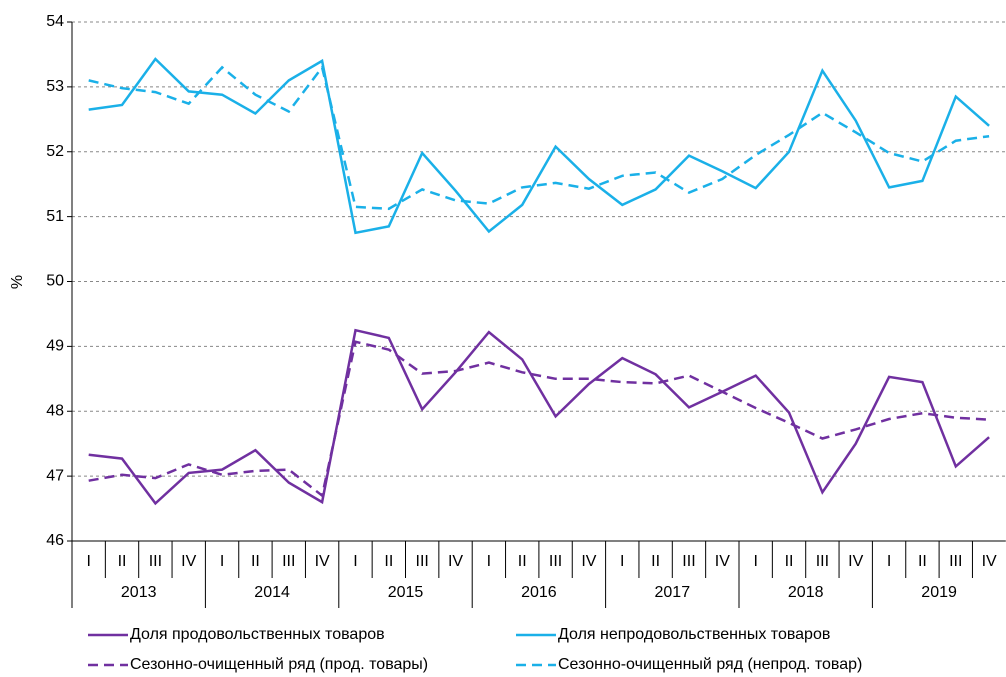 This screenshot has width=1006, height=677. Describe the element at coordinates (806, 592) in the screenshot. I see `year-label: 2018` at that location.